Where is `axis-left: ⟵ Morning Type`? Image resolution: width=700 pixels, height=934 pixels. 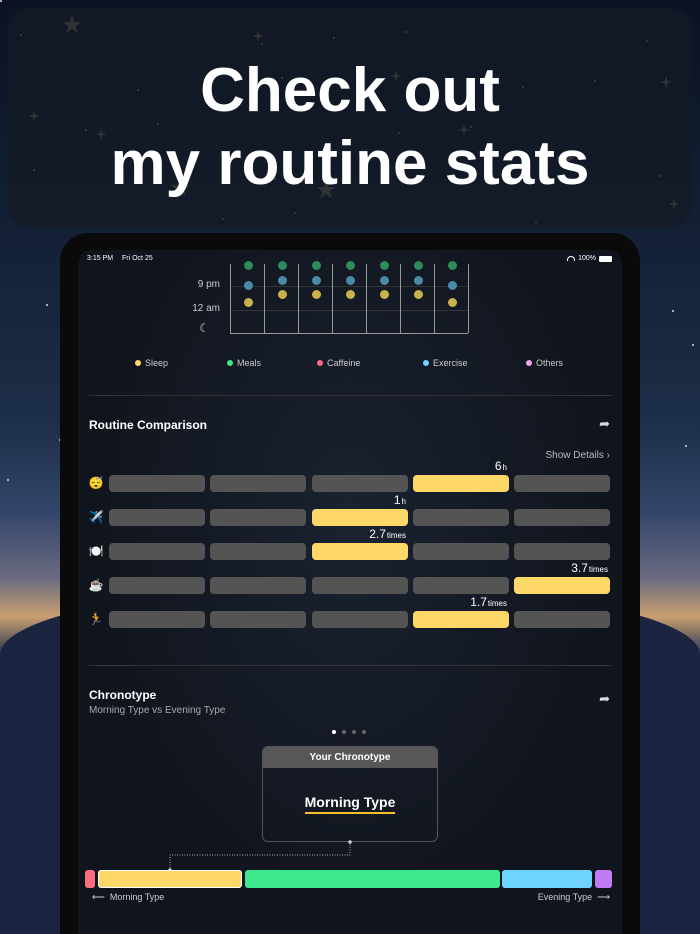
axis-left: ⟵ Morning Type is located at coordinates (128, 897).